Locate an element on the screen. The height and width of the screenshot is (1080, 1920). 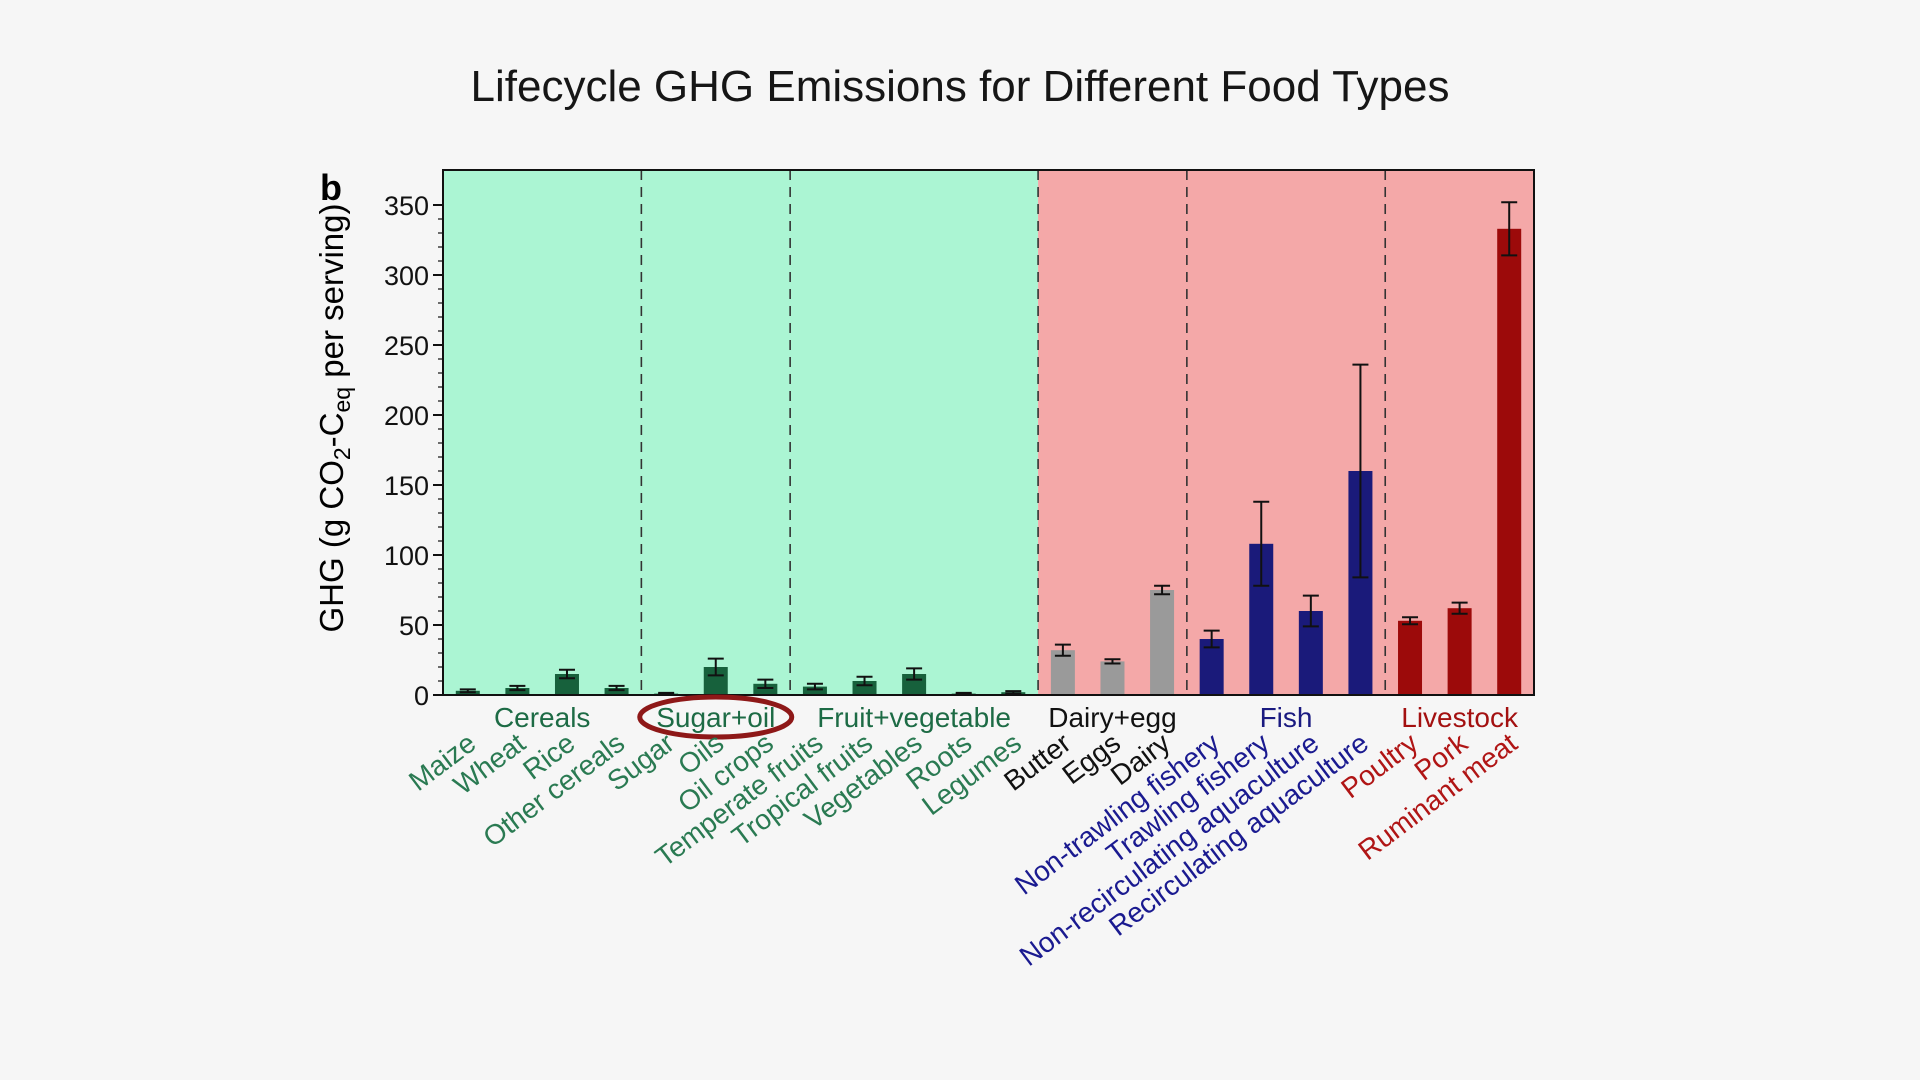
y-axis-label-sub2: eq is located at coordinates (342, 400).